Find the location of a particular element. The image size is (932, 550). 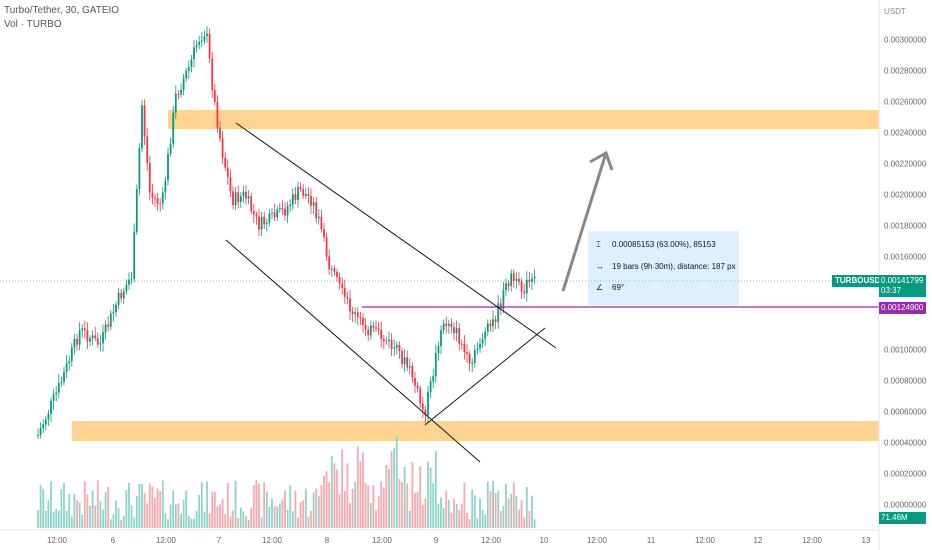

measure-bars: 19 bars (9h 30m), distance: 187 px is located at coordinates (674, 266).